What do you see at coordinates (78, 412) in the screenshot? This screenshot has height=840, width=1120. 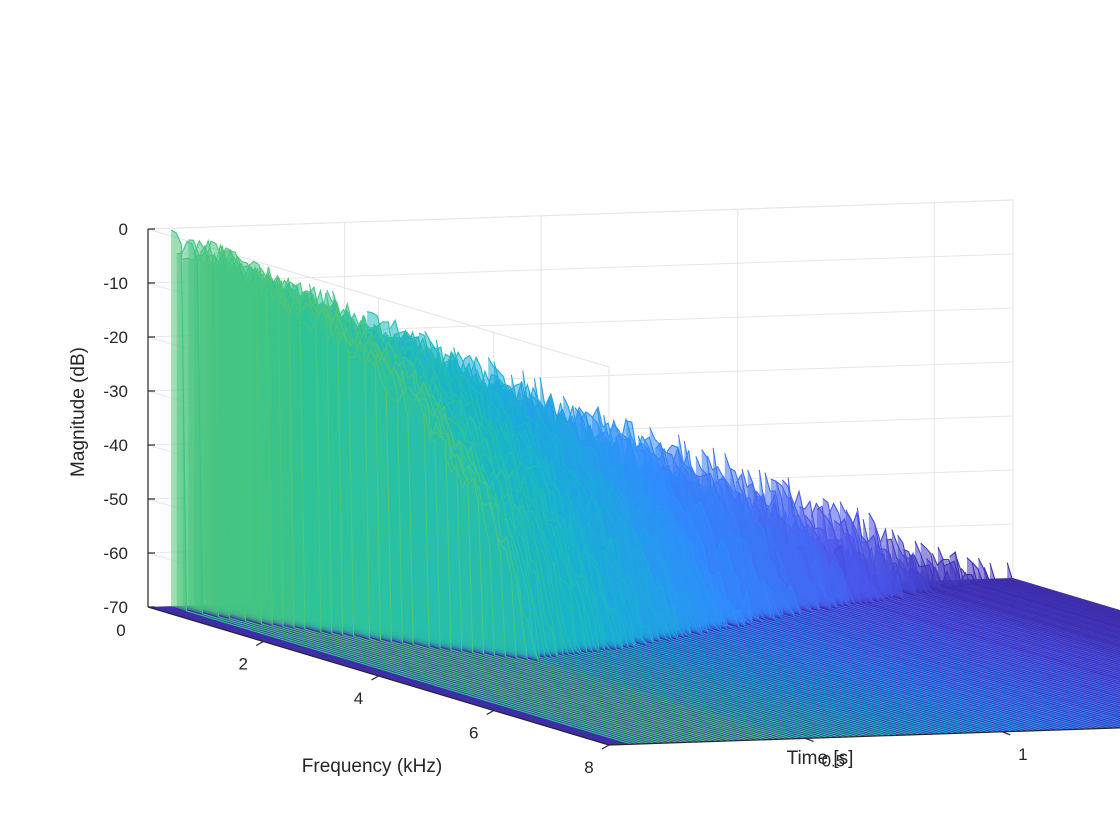 I see `z-axis-title: Magnitude (dB)` at bounding box center [78, 412].